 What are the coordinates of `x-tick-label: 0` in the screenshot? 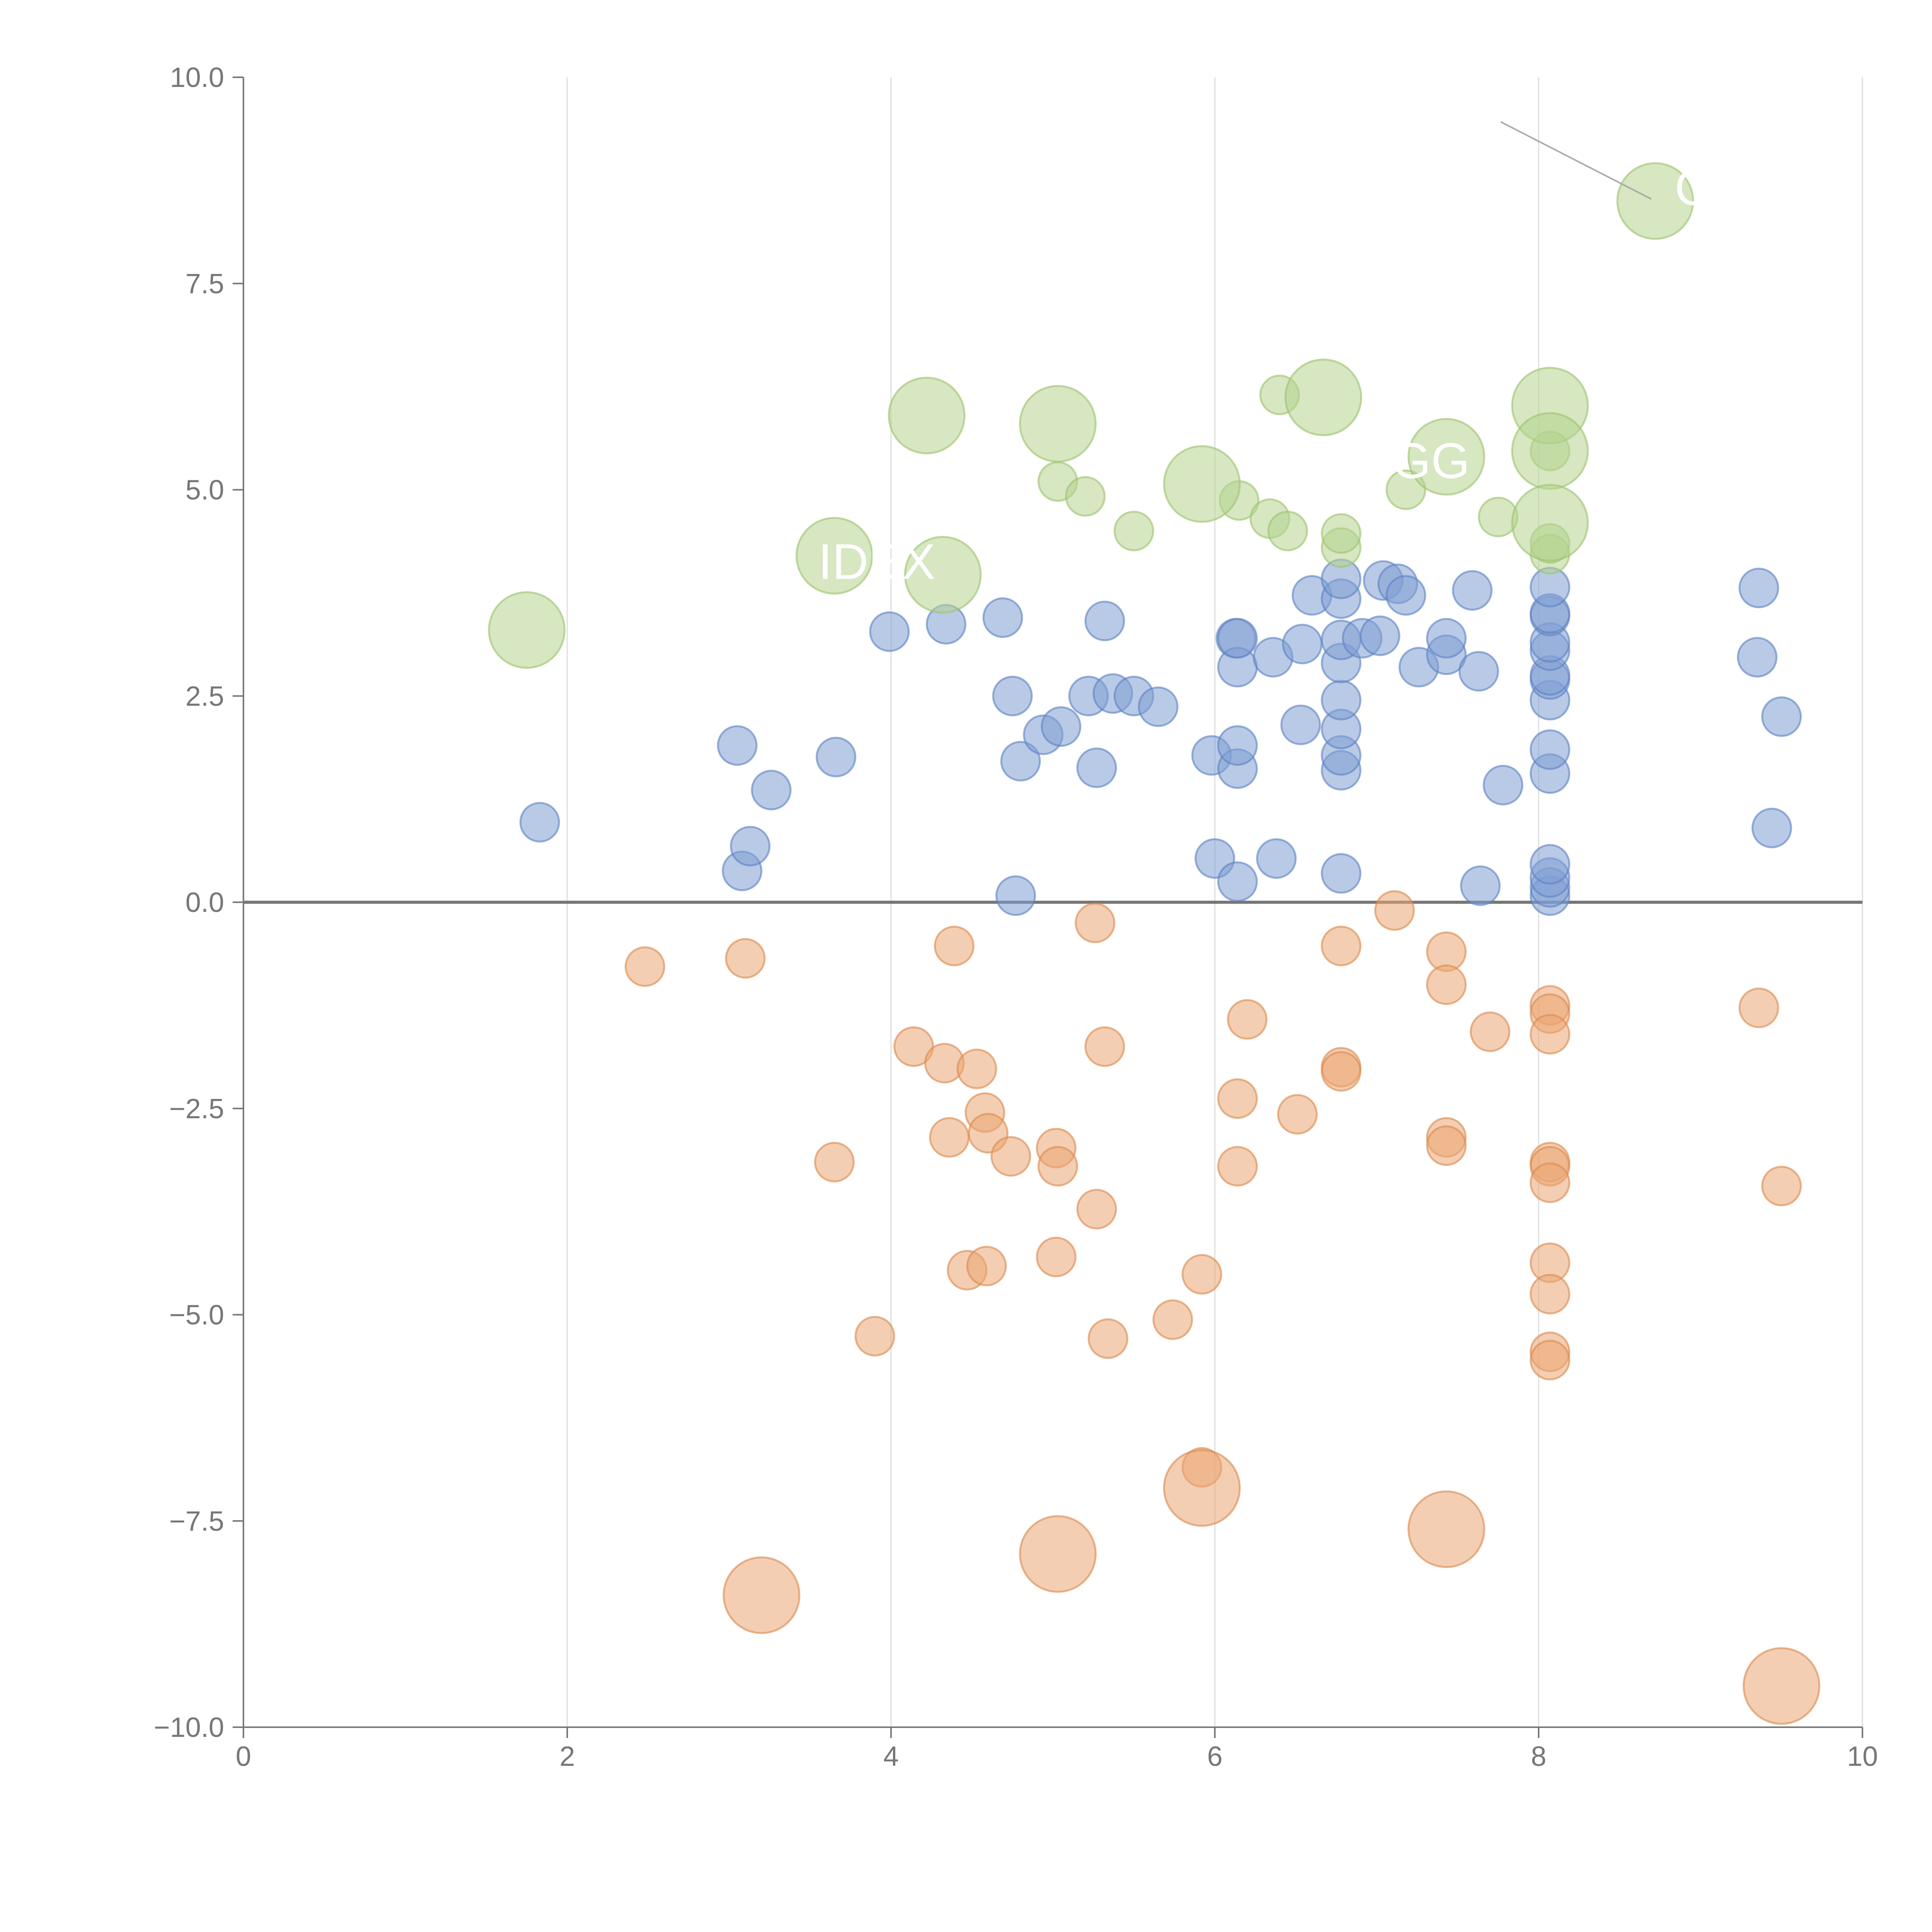 It's located at (244, 1756).